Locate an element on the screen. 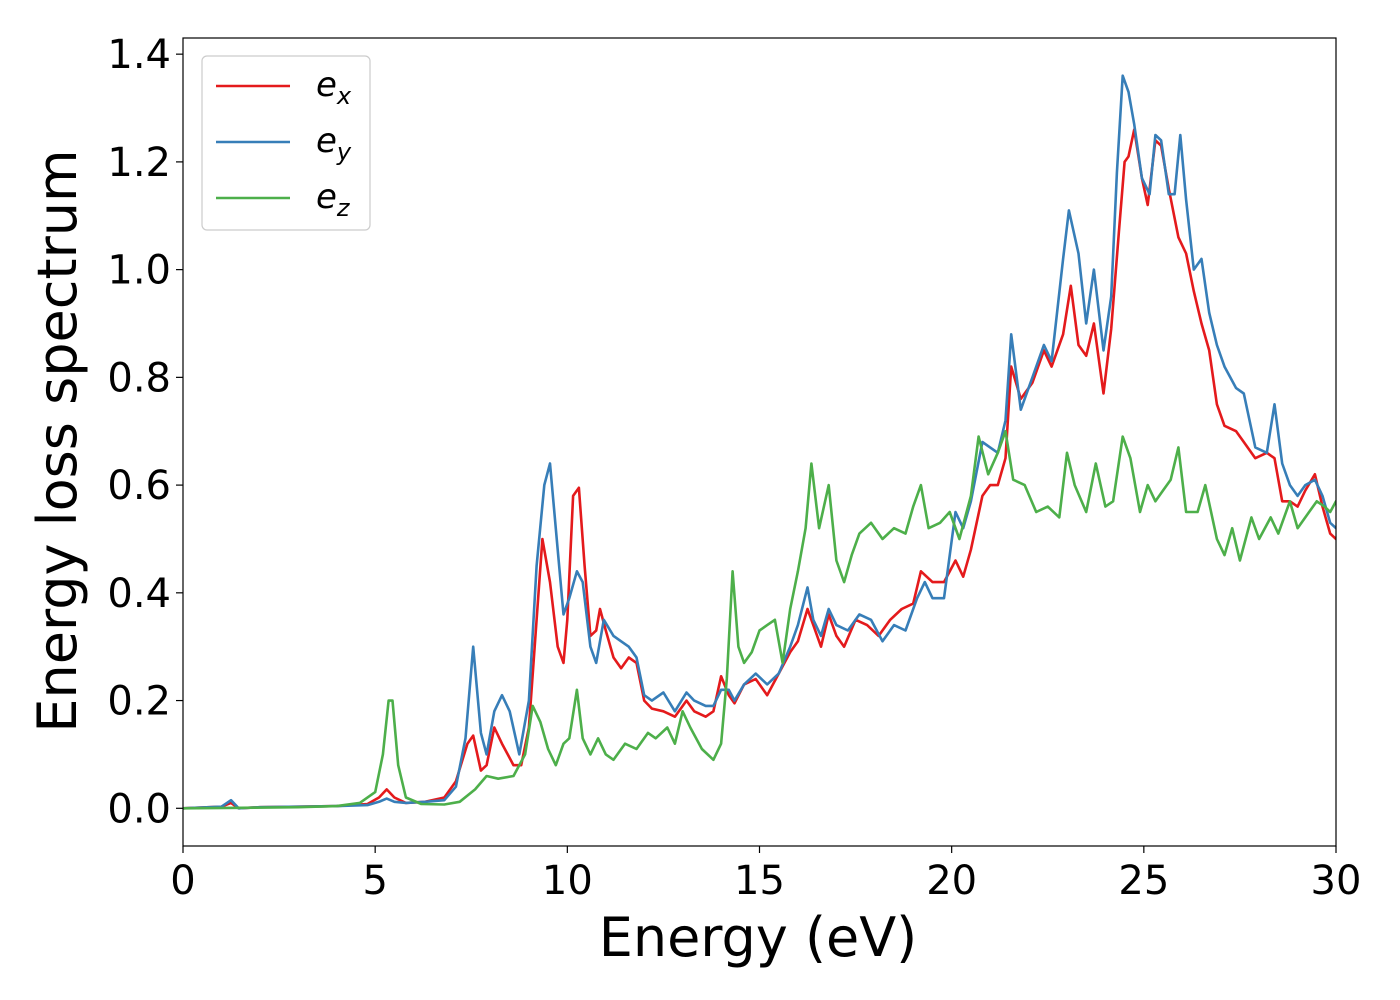  x-tick-label: 15 is located at coordinates (759, 881).